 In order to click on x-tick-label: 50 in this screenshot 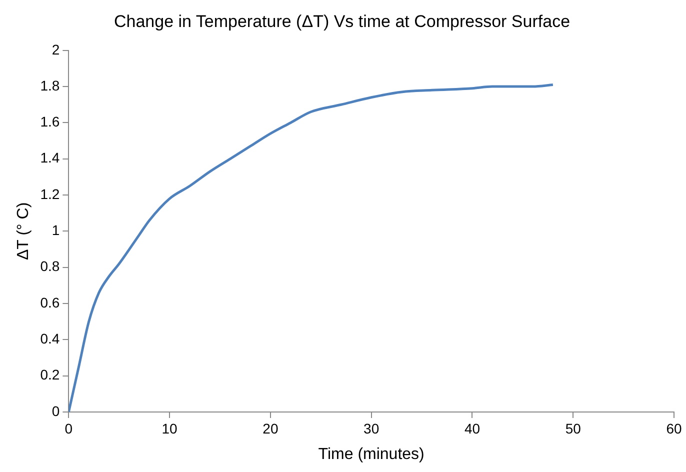, I will do `click(573, 428)`.